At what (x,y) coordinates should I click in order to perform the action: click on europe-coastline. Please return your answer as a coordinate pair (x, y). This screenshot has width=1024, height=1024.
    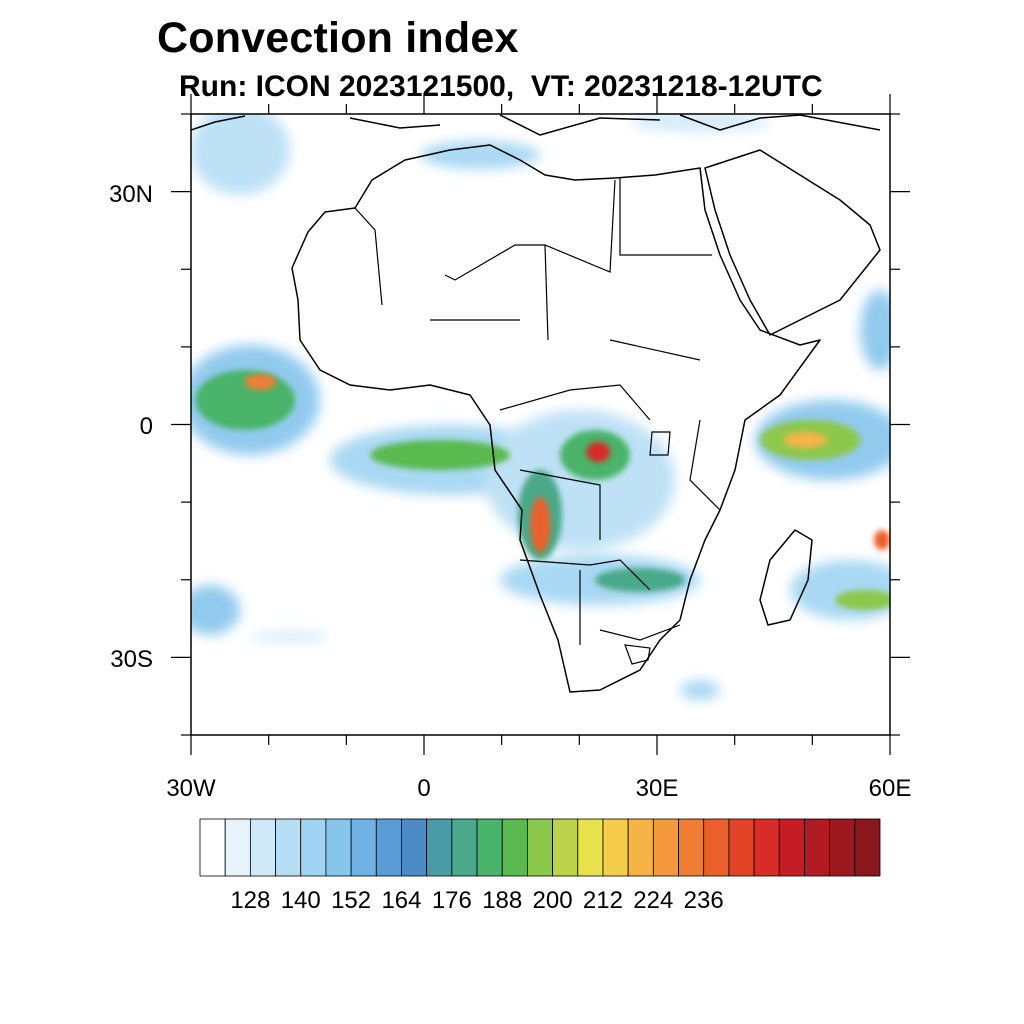
    Looking at the image, I should click on (536, 125).